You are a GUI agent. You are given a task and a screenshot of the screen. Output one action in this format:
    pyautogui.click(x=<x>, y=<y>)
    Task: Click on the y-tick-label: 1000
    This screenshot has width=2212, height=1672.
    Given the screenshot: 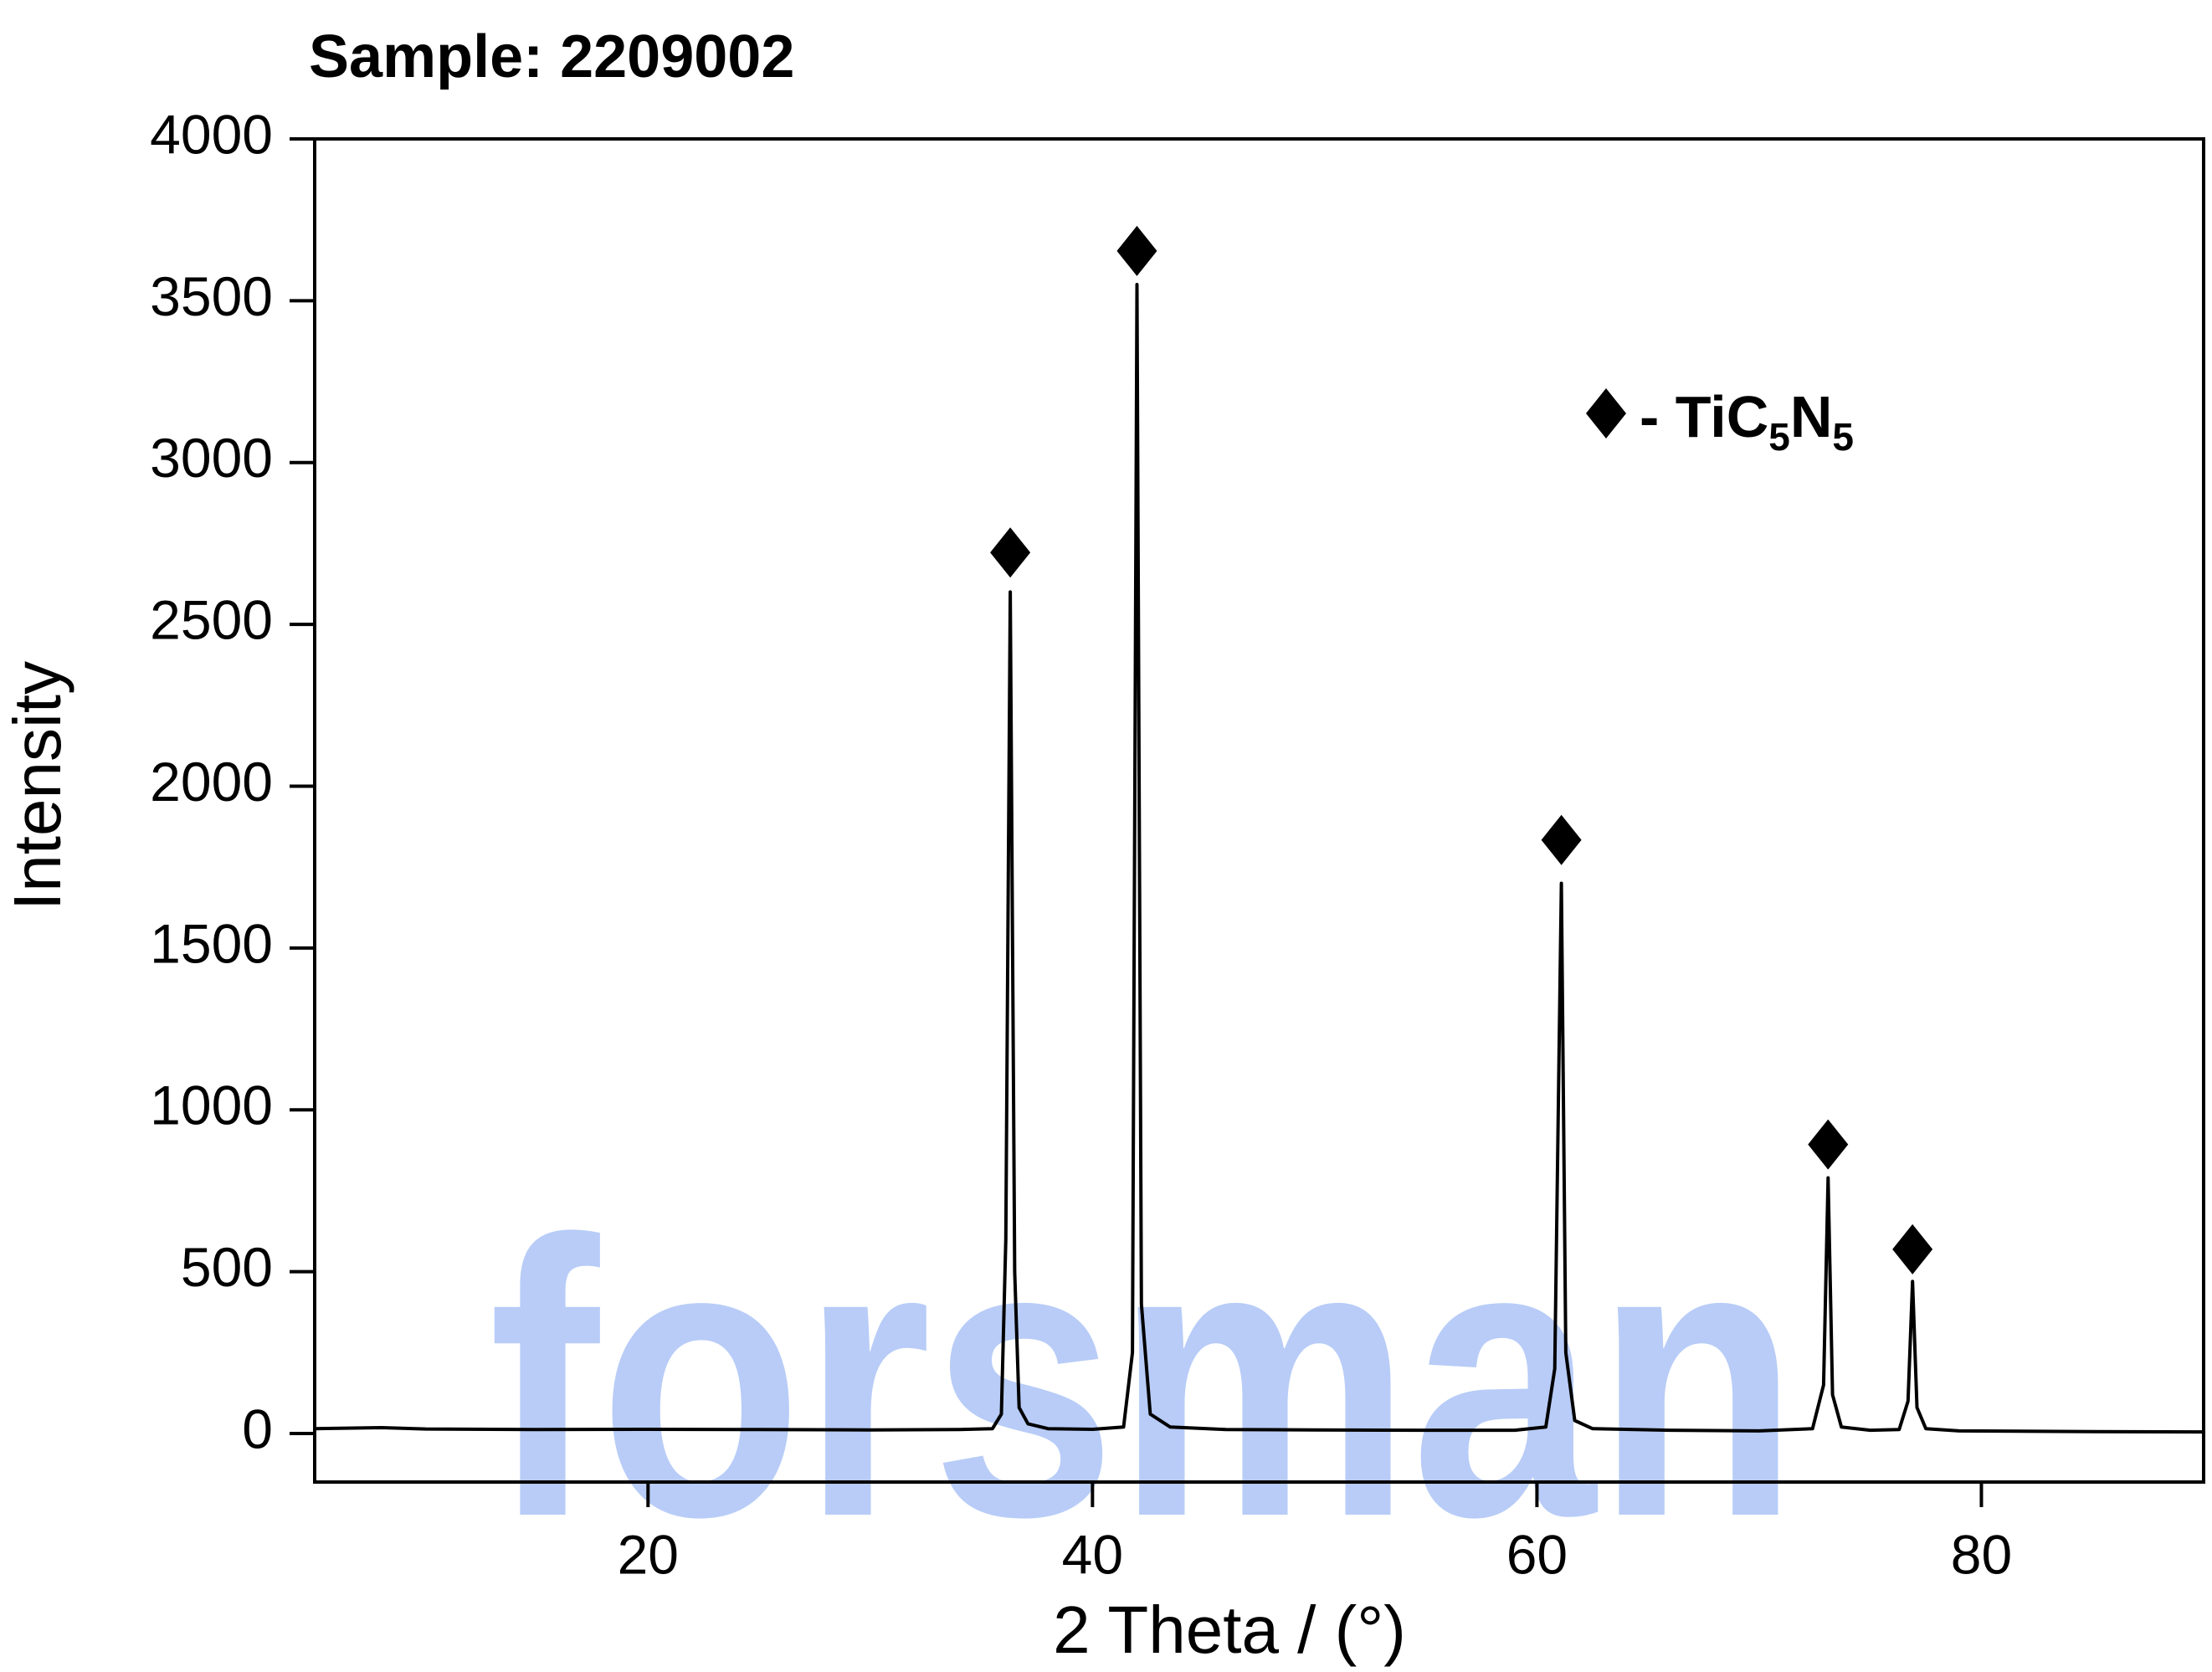 What is the action you would take?
    pyautogui.click(x=211, y=1105)
    